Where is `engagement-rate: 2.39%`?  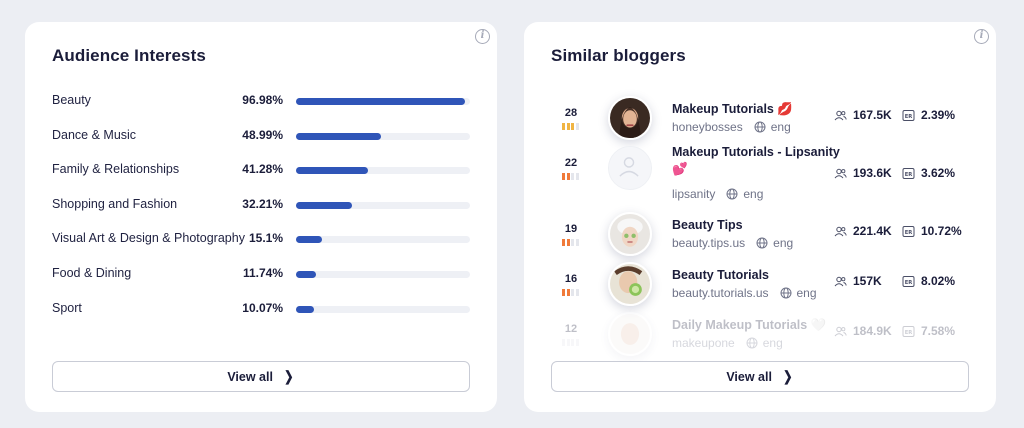 engagement-rate: 2.39% is located at coordinates (938, 115).